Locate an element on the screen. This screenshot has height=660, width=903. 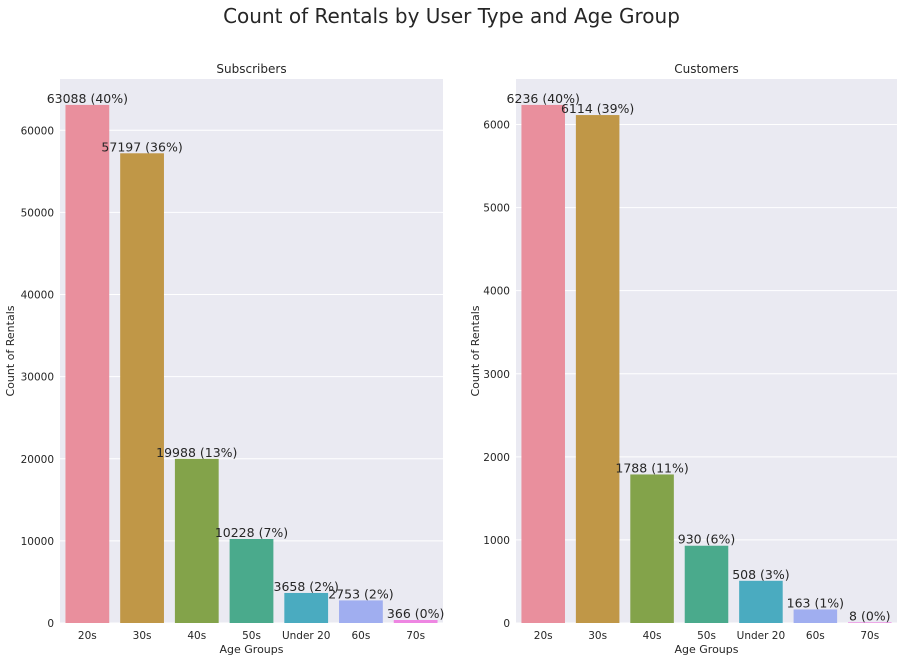
data-label: 57197 (36%) is located at coordinates (141, 146).